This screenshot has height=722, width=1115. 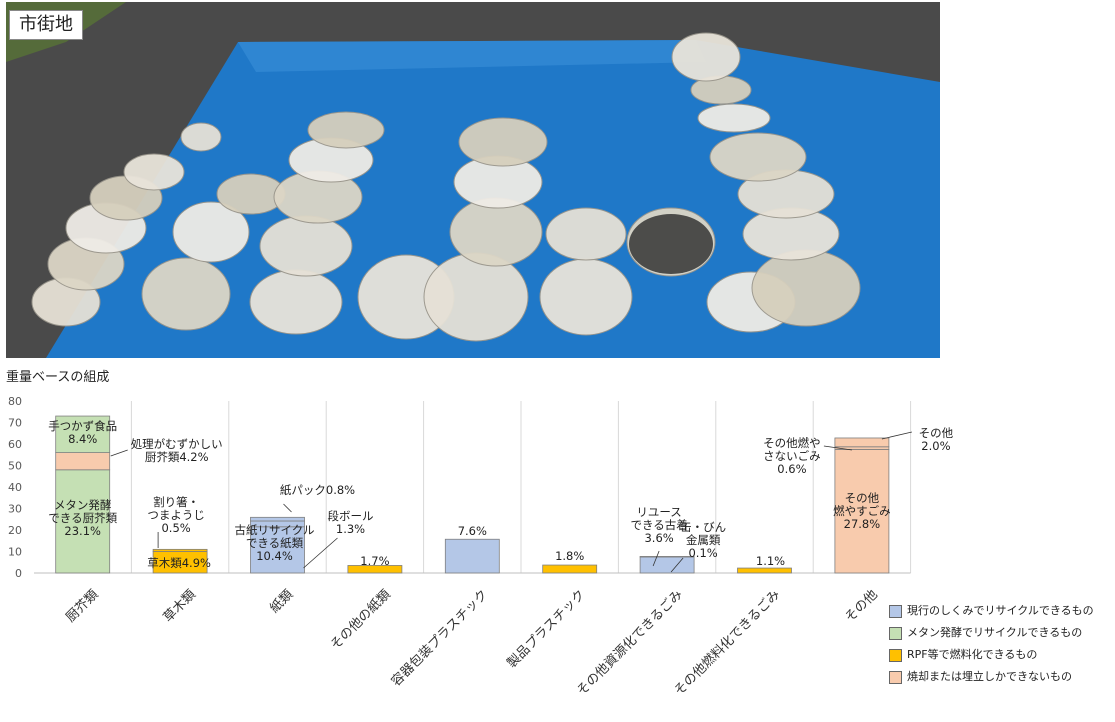 I want to click on data-label: つまようじ, so click(x=176, y=515).